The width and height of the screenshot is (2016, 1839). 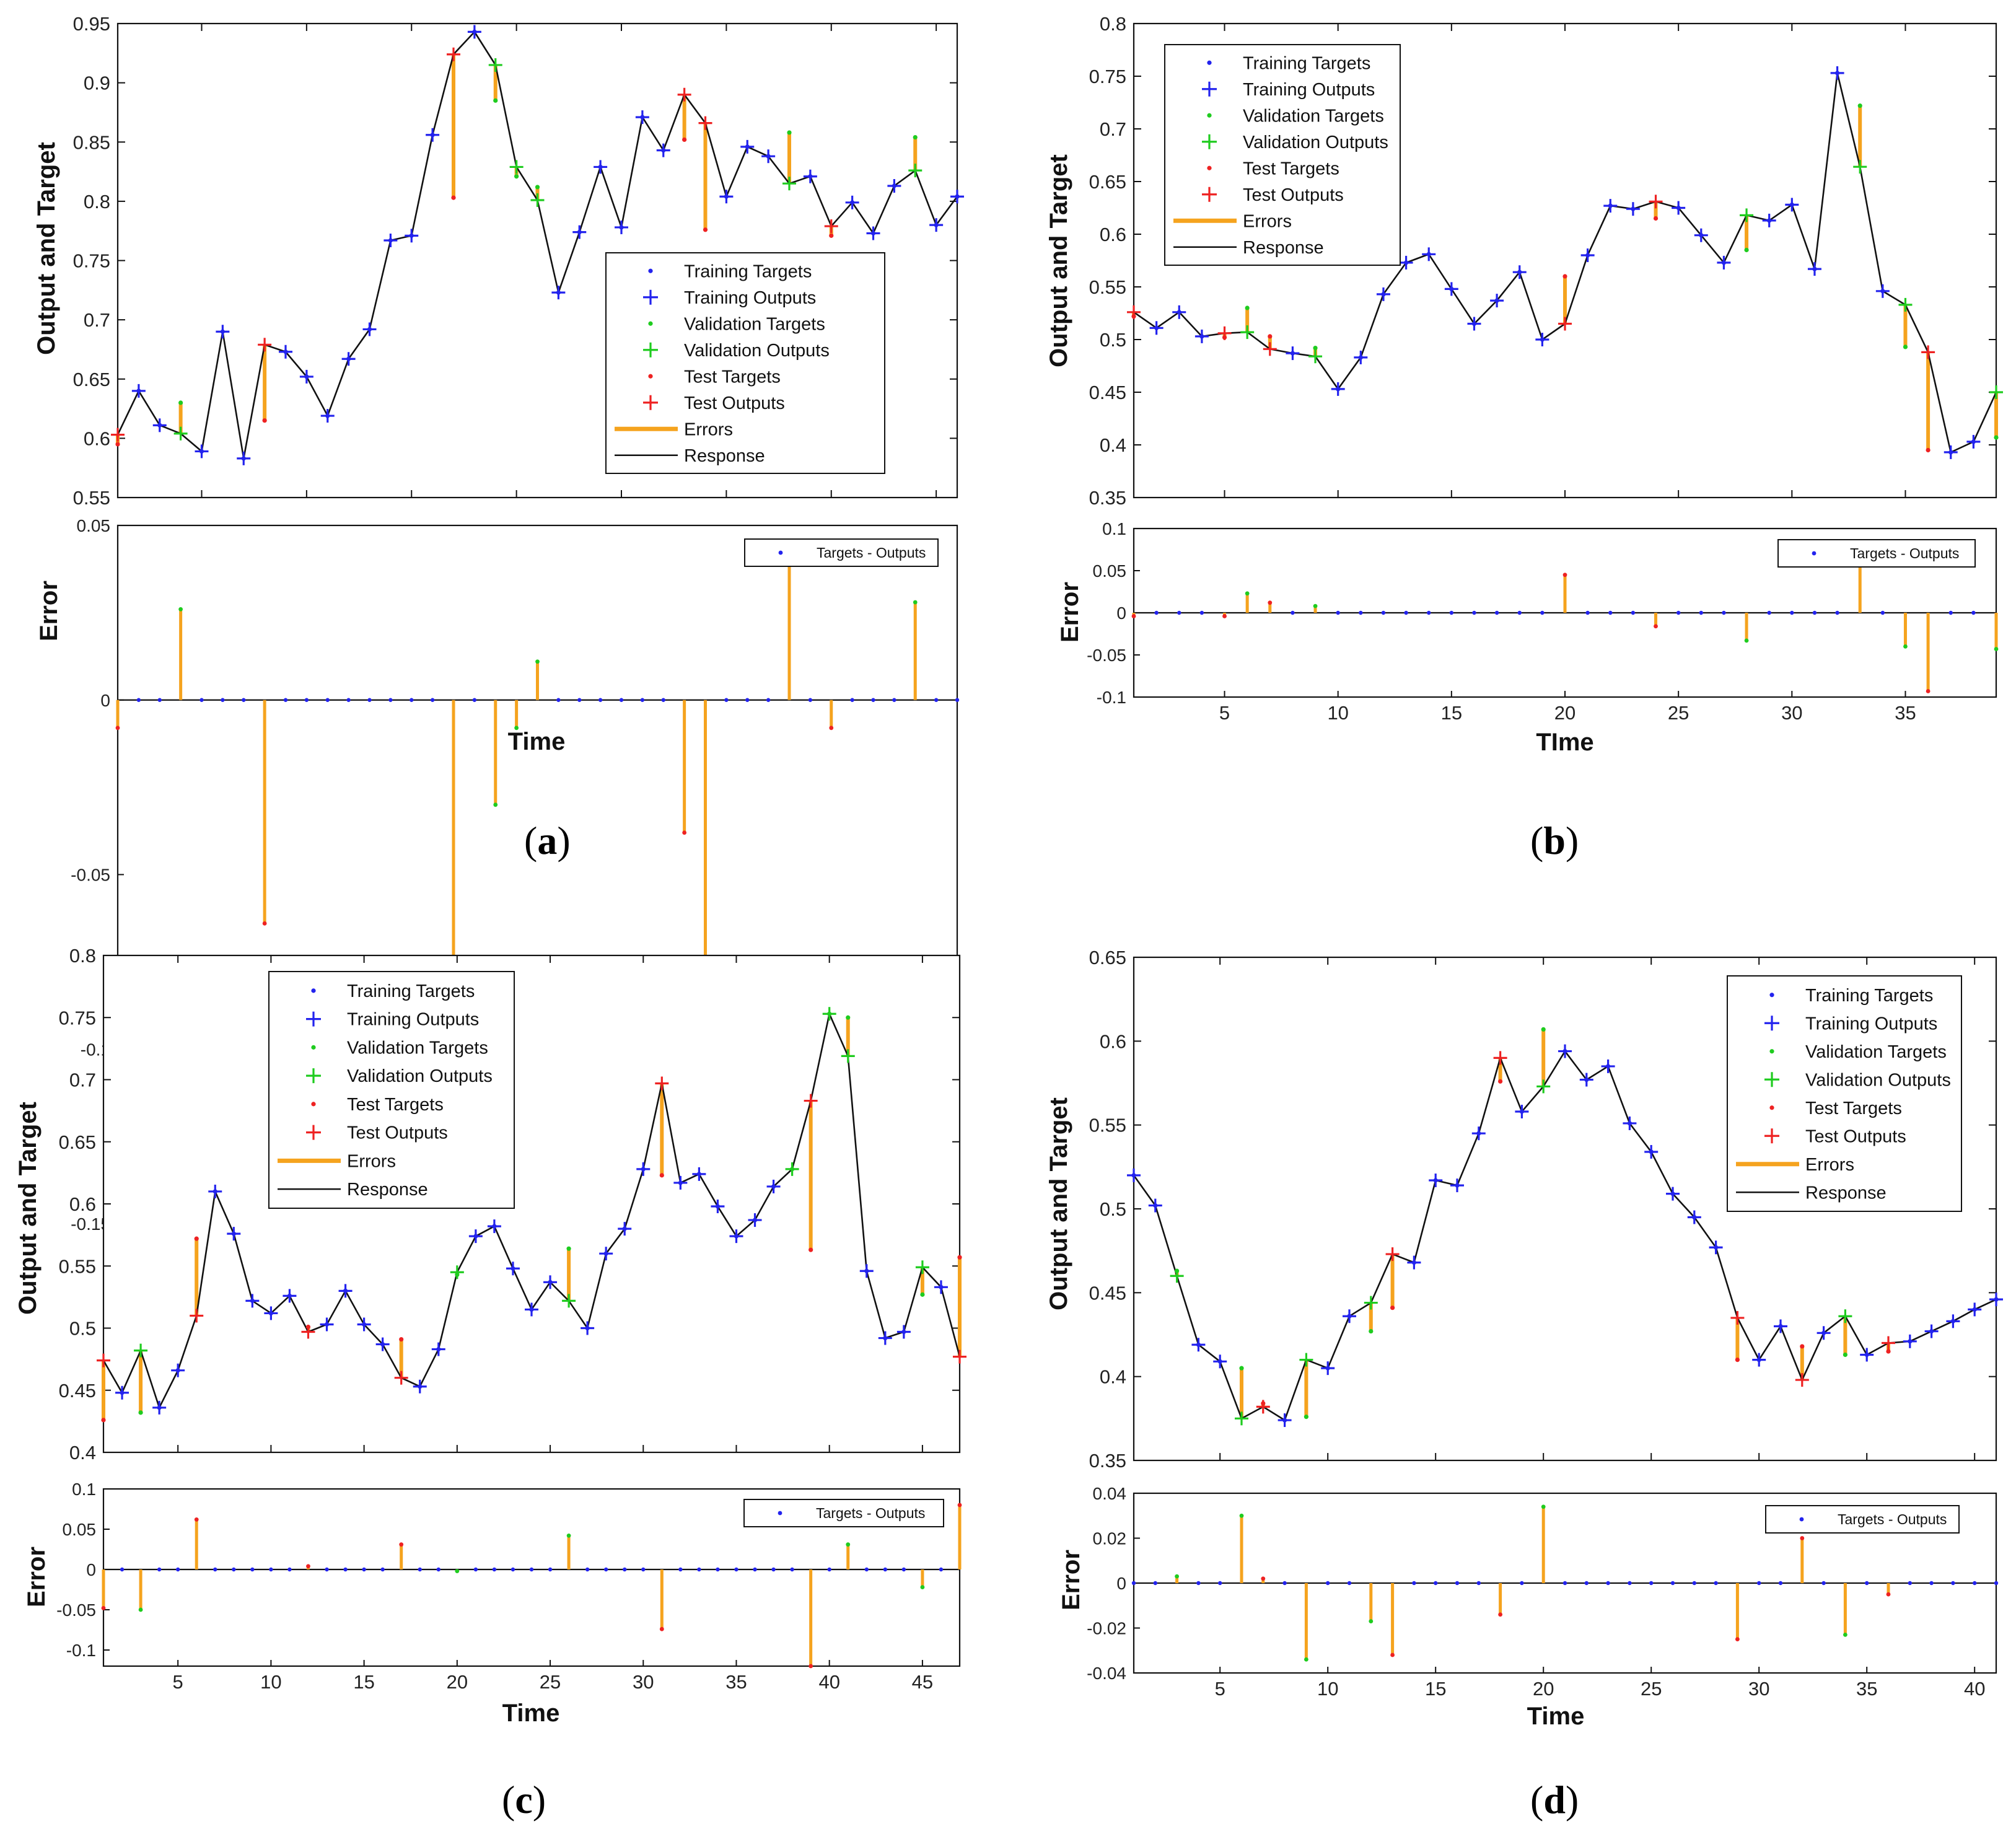 I want to click on legend-label: Validation Outputs, so click(x=420, y=1076).